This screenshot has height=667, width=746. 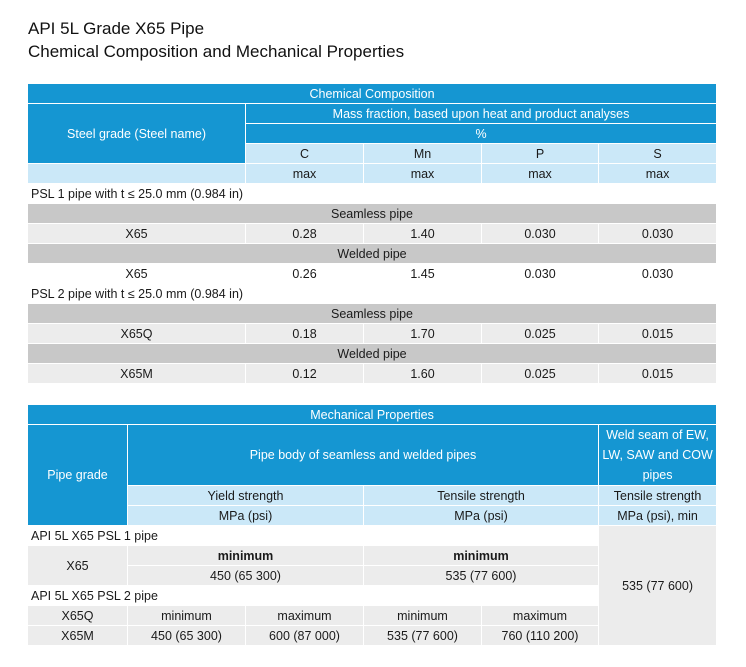 I want to click on mechanical-table-title: Mechanical Properties, so click(x=372, y=414).